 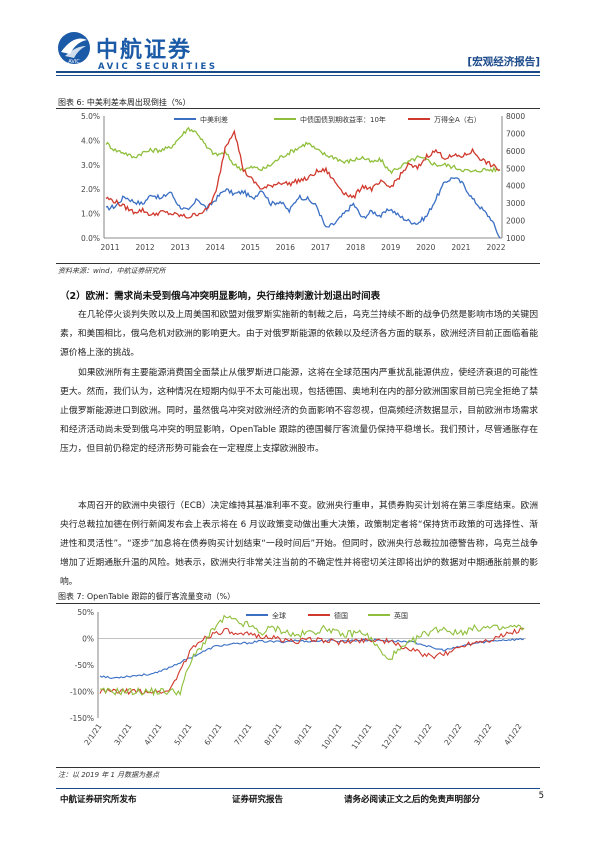 What do you see at coordinates (515, 221) in the screenshot?
I see `y-right-tick-label: 2000` at bounding box center [515, 221].